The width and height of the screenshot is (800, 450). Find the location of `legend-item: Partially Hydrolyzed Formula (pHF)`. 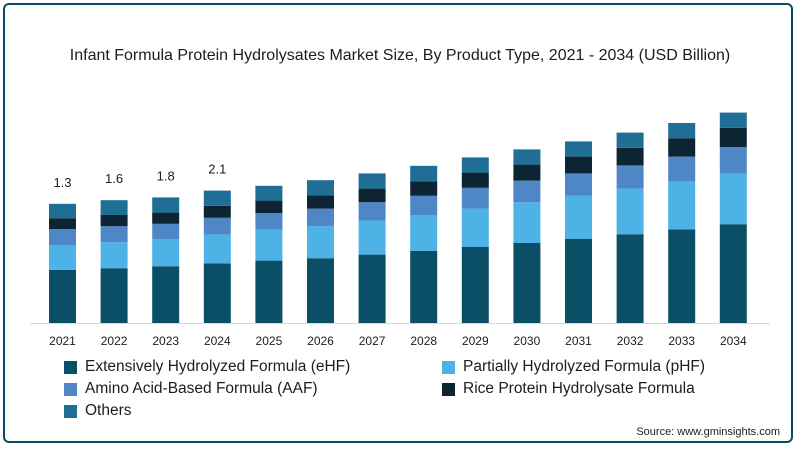

legend-item: Partially Hydrolyzed Formula (pHF) is located at coordinates (573, 367).